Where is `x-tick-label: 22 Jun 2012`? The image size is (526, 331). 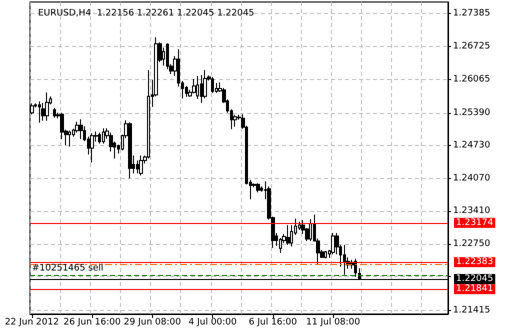
x-tick-label: 22 Jun 2012 is located at coordinates (31, 323).